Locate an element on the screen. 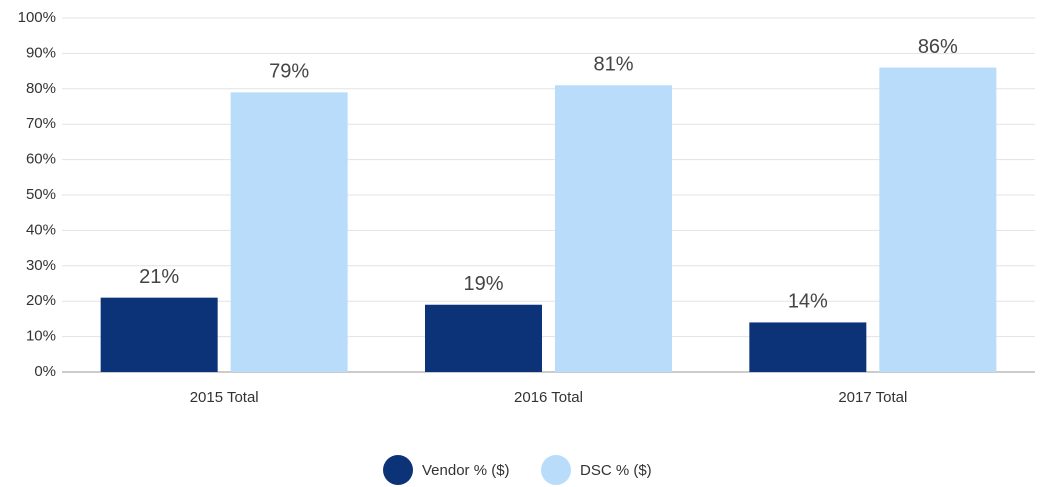  y-tick-label: 20% is located at coordinates (41, 300).